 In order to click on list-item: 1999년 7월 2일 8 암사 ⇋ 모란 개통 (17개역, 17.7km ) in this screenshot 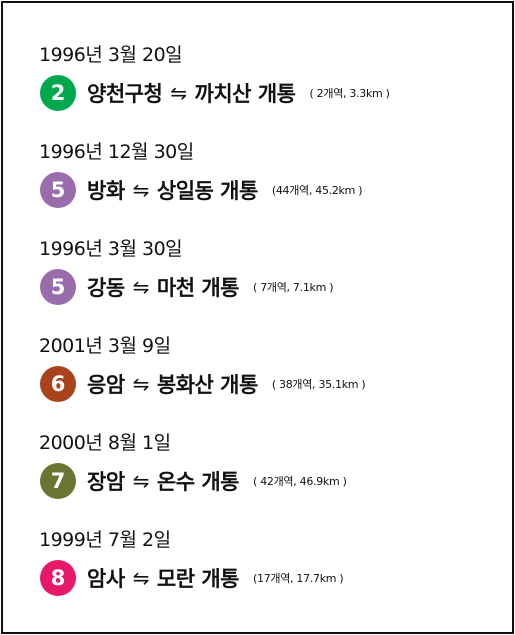, I will do `click(271, 576)`.